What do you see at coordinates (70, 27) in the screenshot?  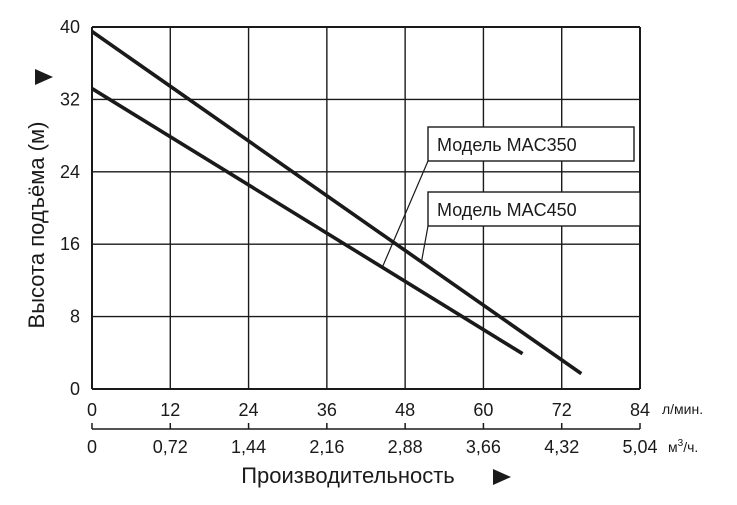 I see `y-tick-label: 40` at bounding box center [70, 27].